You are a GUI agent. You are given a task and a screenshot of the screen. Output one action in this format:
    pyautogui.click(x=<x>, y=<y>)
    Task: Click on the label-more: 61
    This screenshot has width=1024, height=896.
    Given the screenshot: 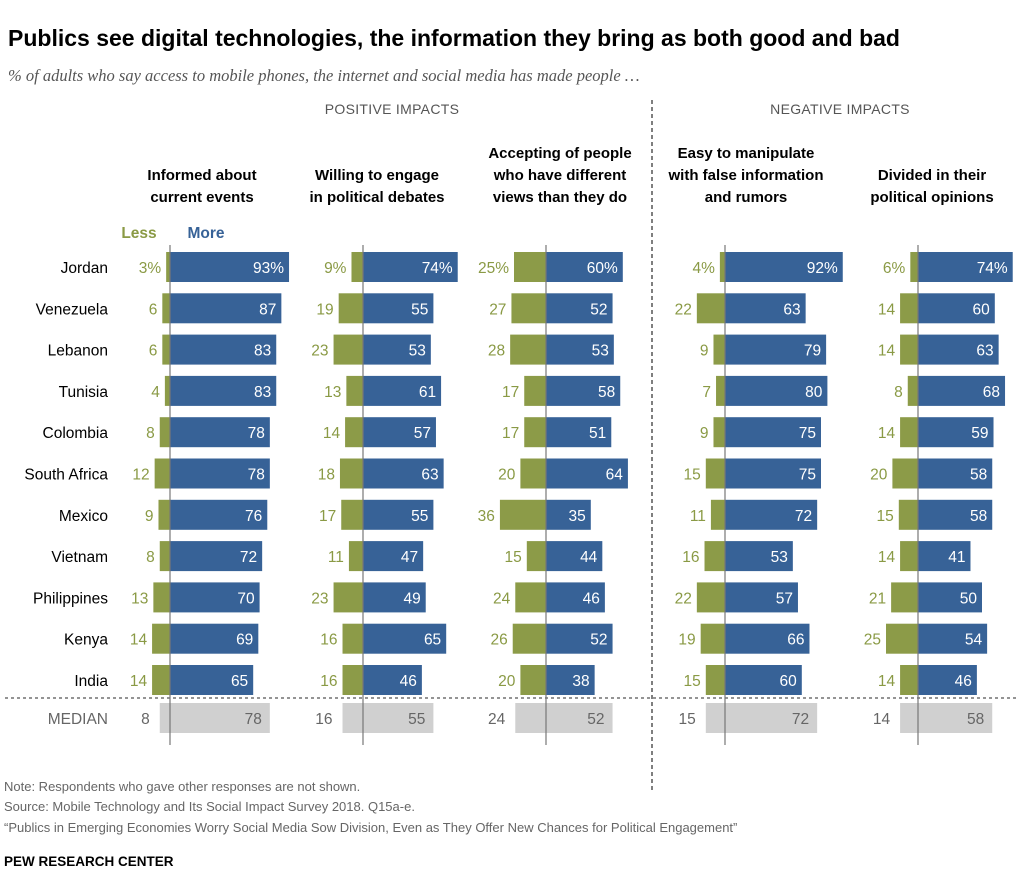 What is the action you would take?
    pyautogui.click(x=427, y=392)
    